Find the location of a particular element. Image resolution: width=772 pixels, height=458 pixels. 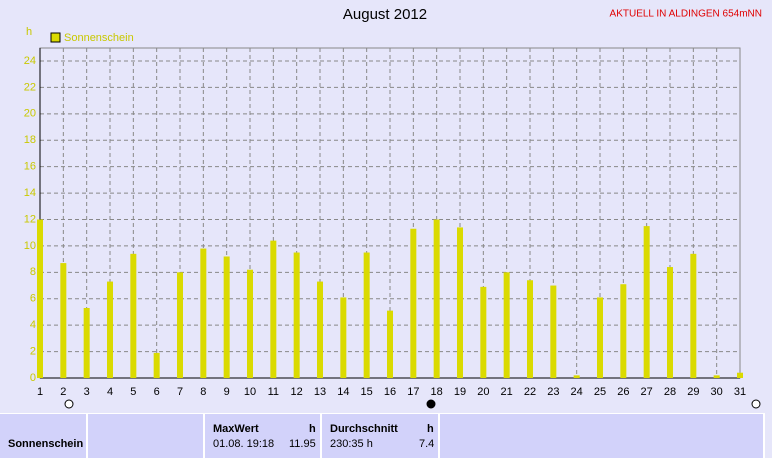

x-tick-label: 15 is located at coordinates (367, 392).